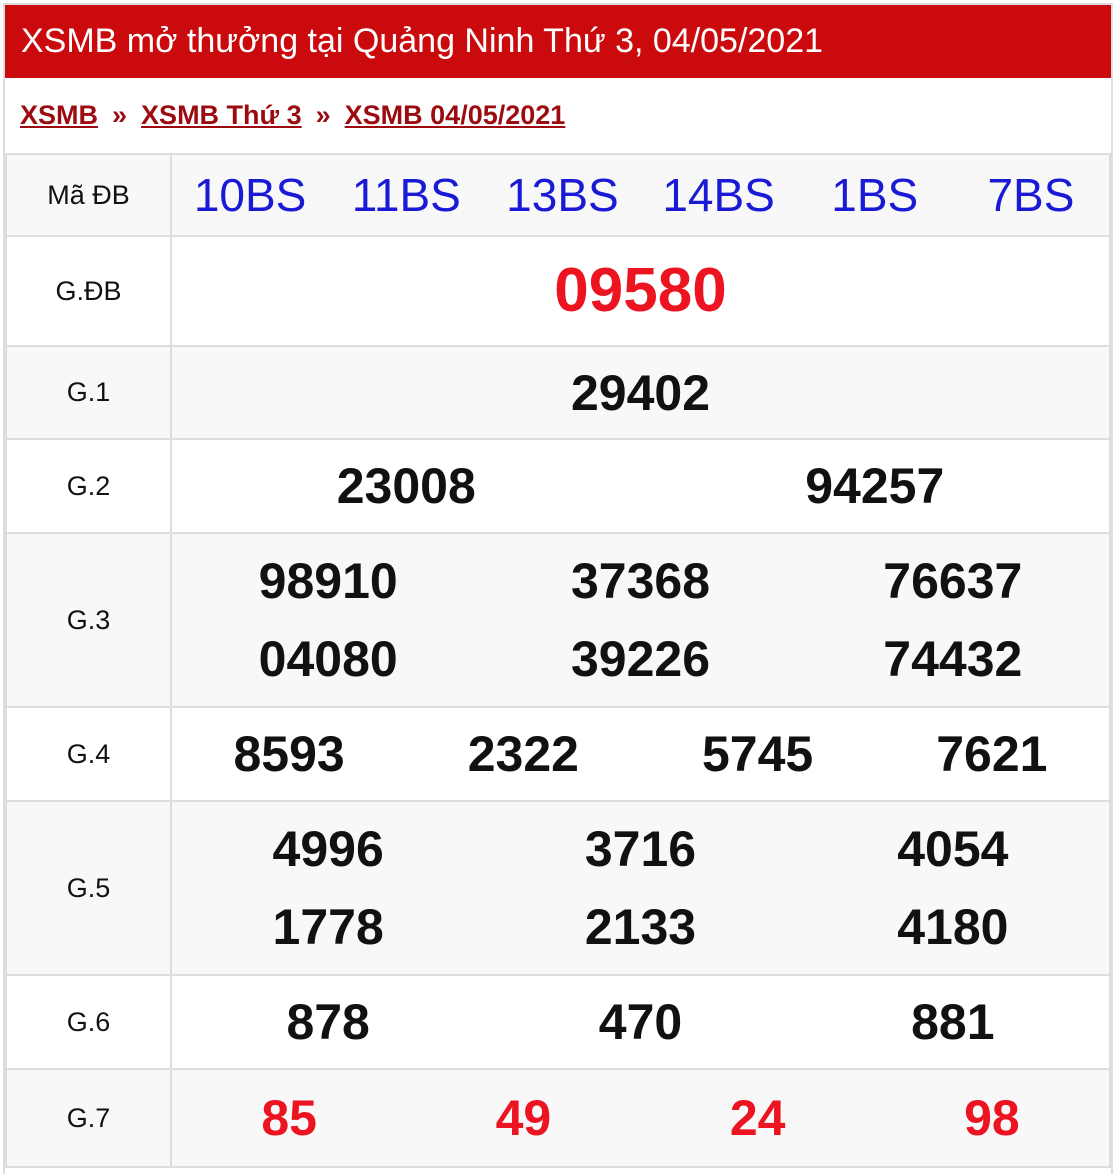  I want to click on row-label: G.7, so click(88, 1118).